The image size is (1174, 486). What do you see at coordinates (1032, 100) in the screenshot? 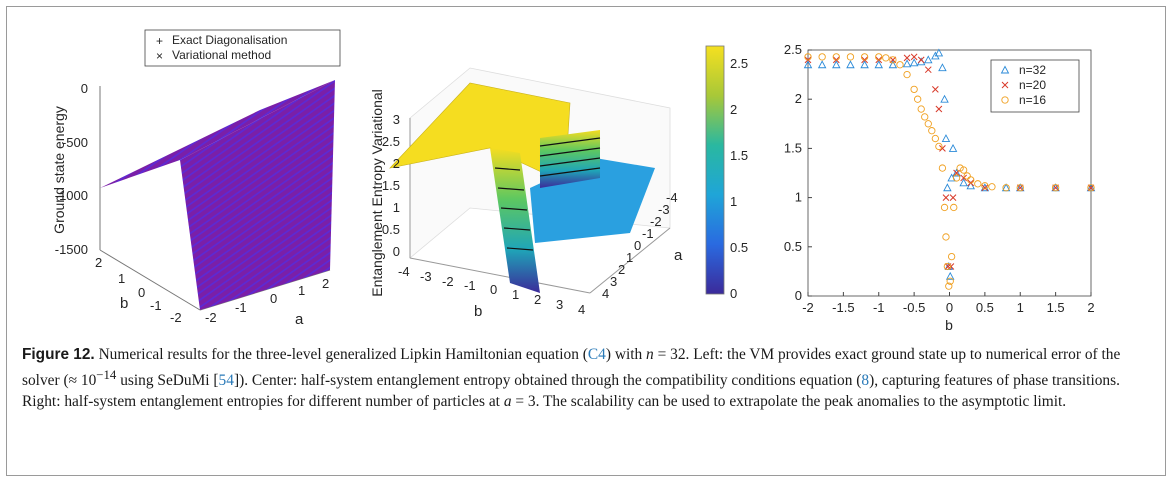
I see `legend-label: n=16` at bounding box center [1032, 100].